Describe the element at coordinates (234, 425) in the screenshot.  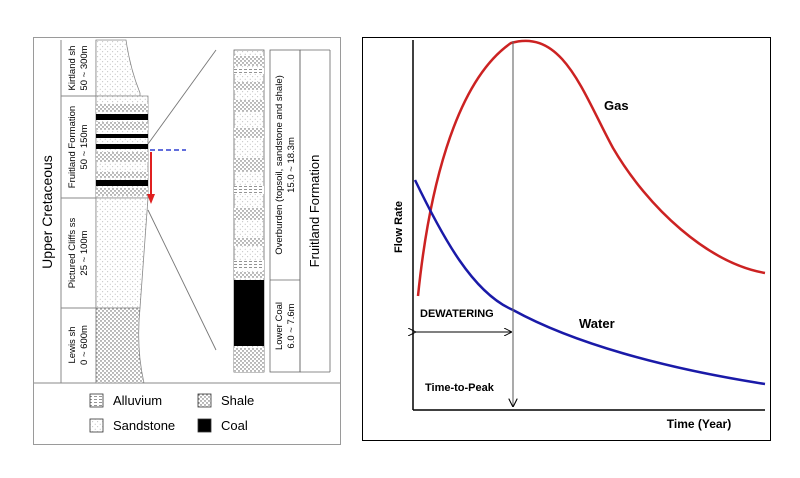
I see `legend-label-coal: Coal` at that location.